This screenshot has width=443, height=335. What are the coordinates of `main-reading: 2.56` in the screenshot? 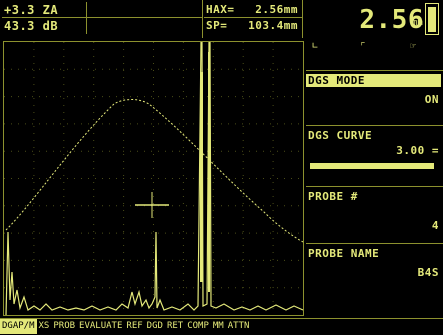 It's located at (391, 20).